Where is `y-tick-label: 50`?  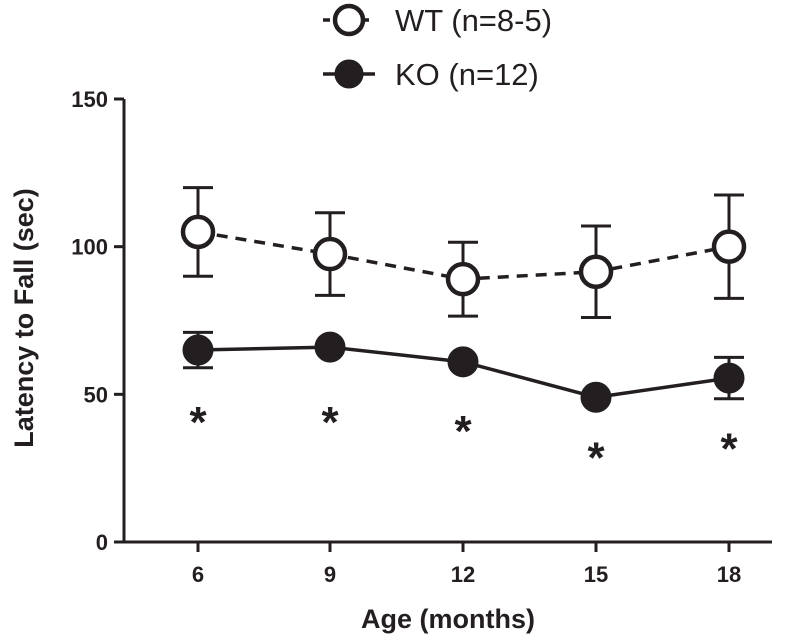
y-tick-label: 50 is located at coordinates (96, 394).